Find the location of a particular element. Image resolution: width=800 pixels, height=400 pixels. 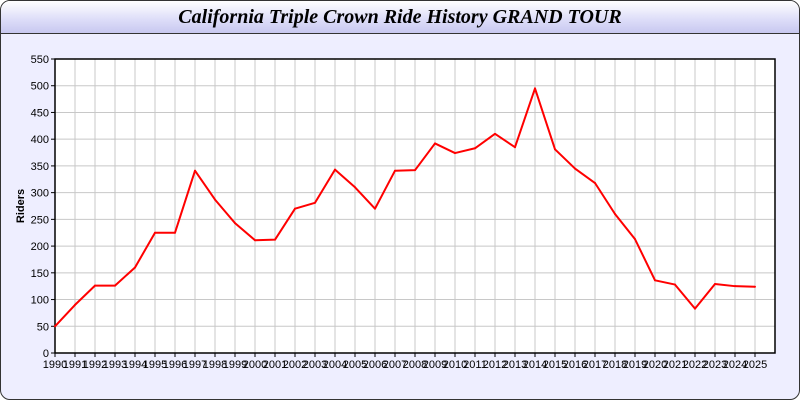

x-tick-label: 2025 is located at coordinates (755, 365).